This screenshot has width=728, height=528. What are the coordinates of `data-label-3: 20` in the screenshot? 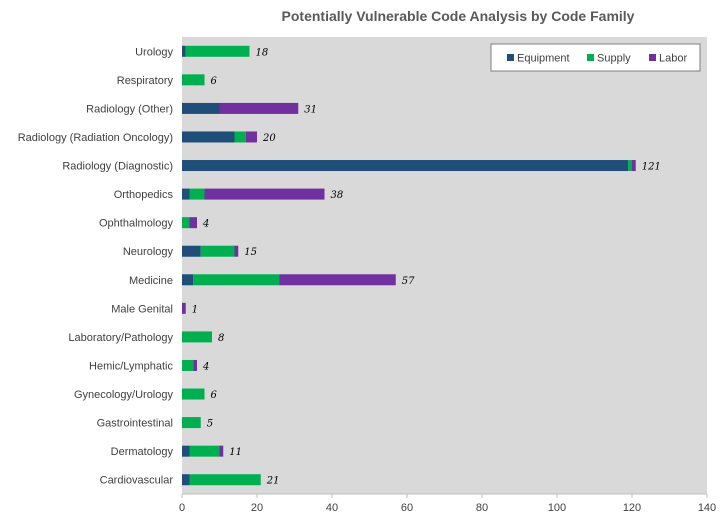 It's located at (269, 138).